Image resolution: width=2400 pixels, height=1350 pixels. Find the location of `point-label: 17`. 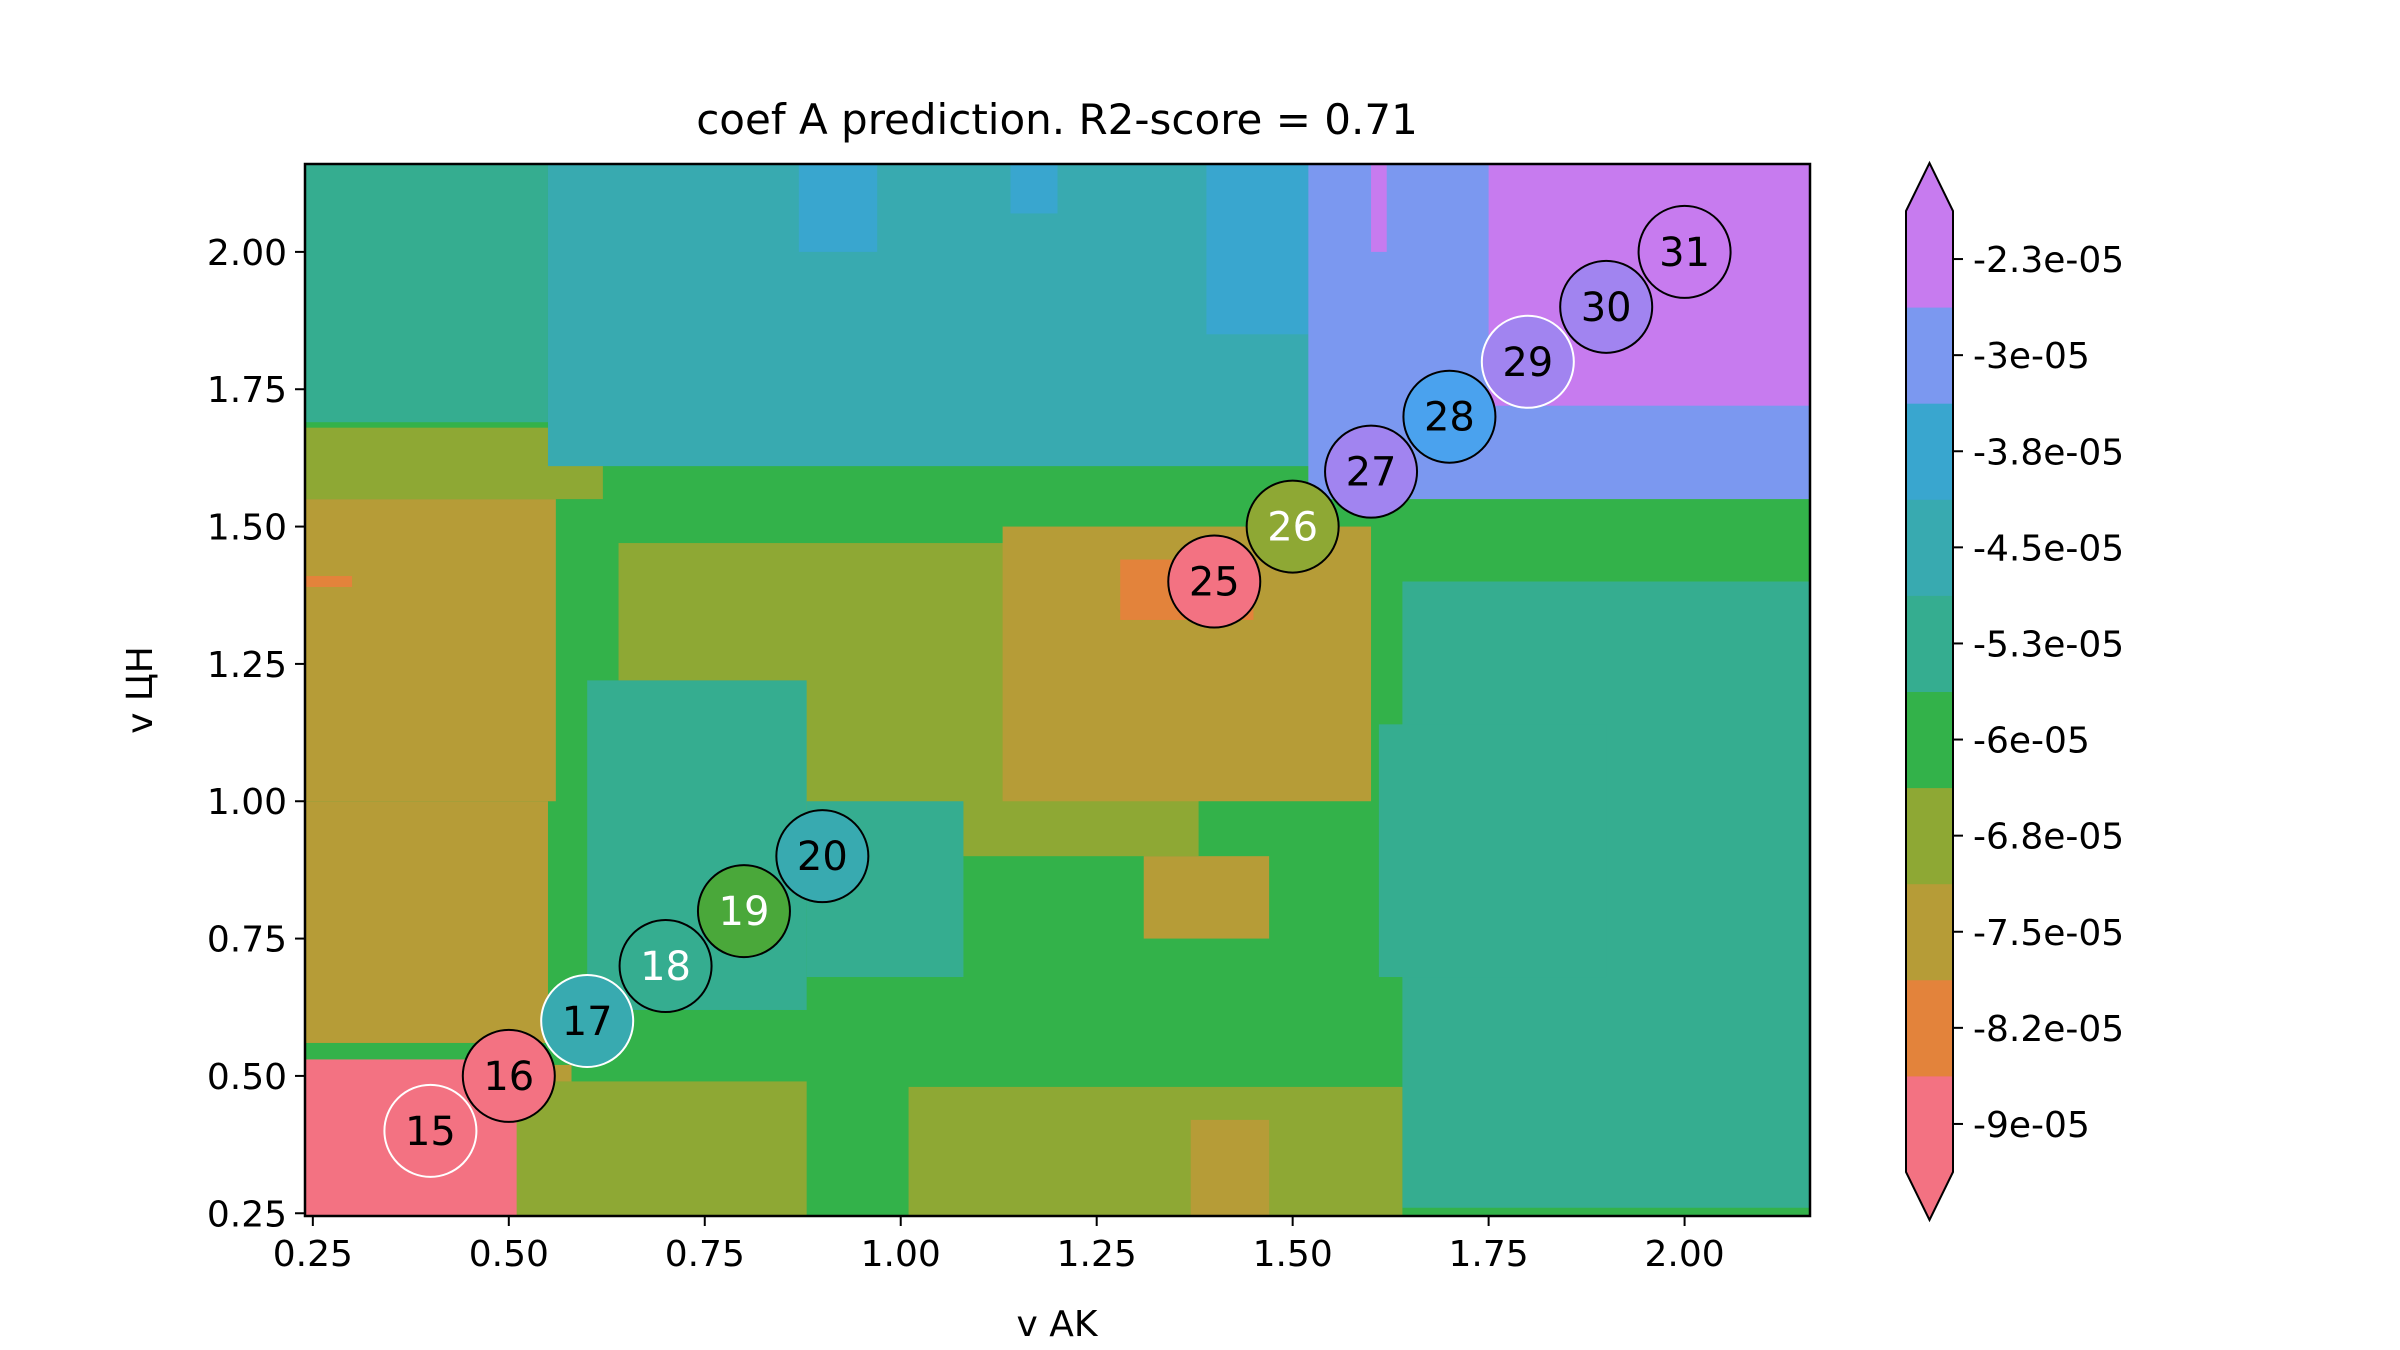

point-label: 17 is located at coordinates (587, 1022).